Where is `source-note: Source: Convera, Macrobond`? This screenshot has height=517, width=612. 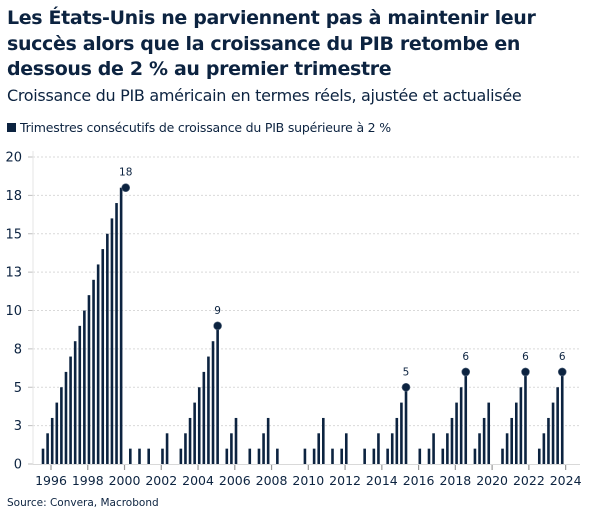 source-note: Source: Convera, Macrobond is located at coordinates (83, 503).